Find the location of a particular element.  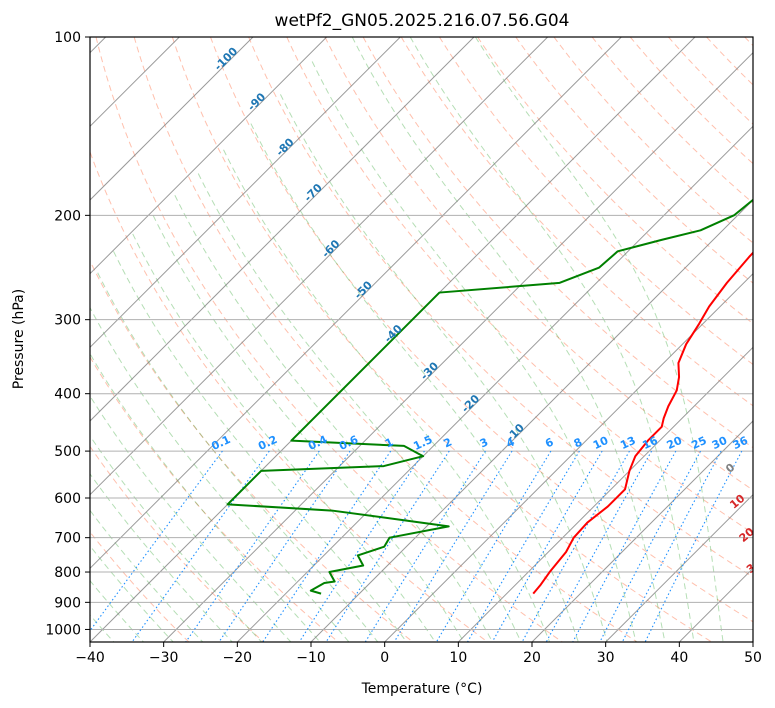

x-tick-label: 50 is located at coordinates (753, 658).